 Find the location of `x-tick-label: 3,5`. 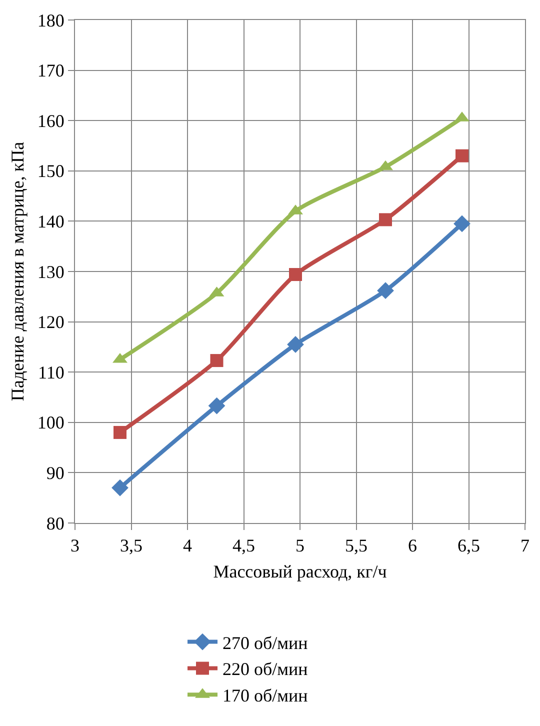

x-tick-label: 3,5 is located at coordinates (131, 546).